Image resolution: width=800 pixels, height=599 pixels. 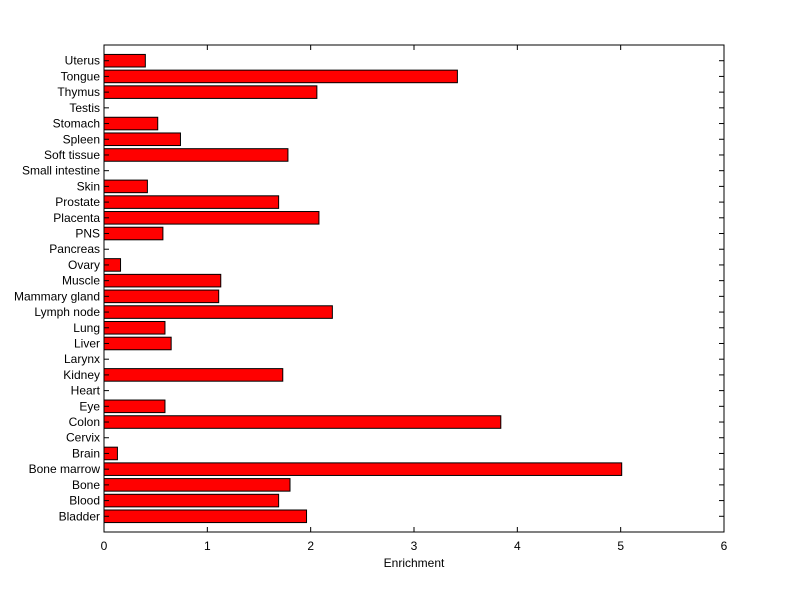 What do you see at coordinates (280, 76) in the screenshot?
I see `bar-tongue` at bounding box center [280, 76].